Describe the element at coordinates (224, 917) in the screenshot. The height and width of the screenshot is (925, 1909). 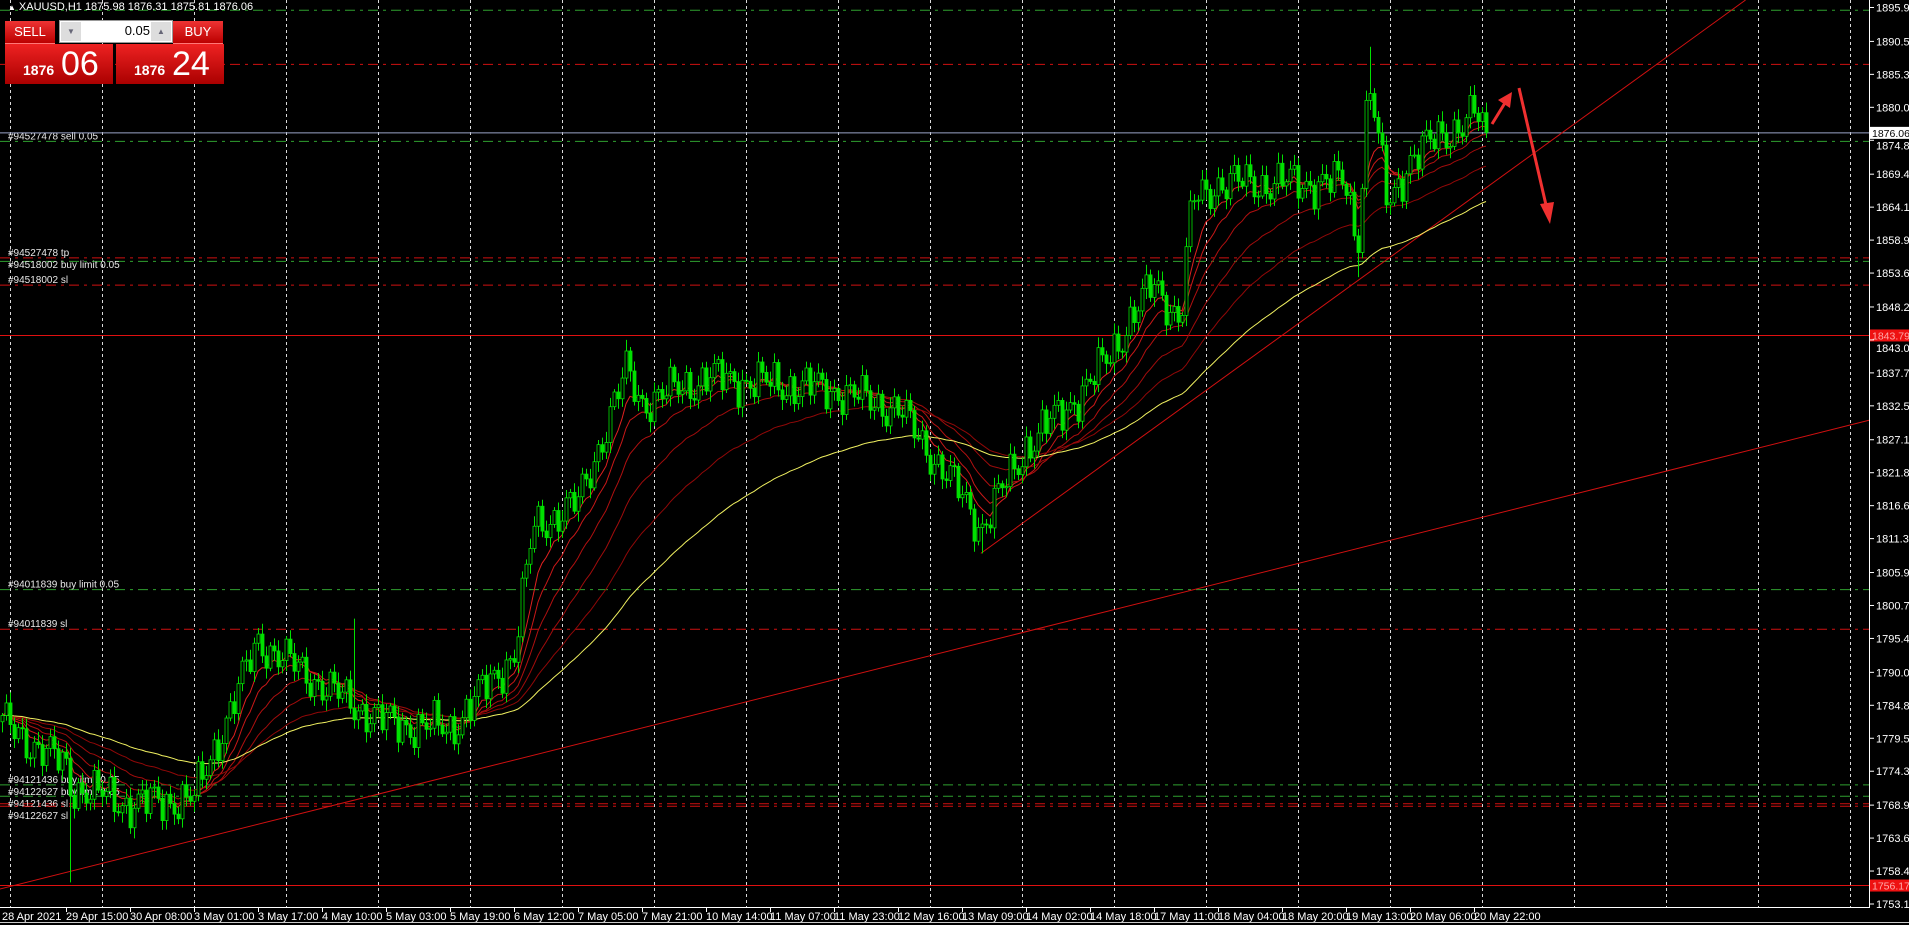
I see `time-tick-label: 3 May 01:00` at that location.